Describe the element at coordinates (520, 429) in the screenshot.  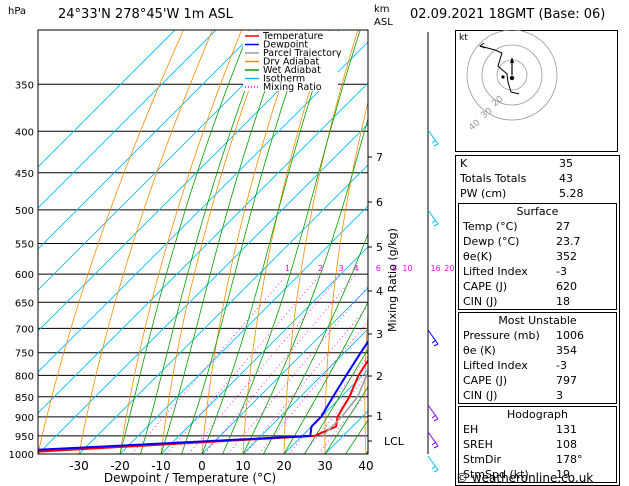
I see `stat-row: EH 131` at that location.